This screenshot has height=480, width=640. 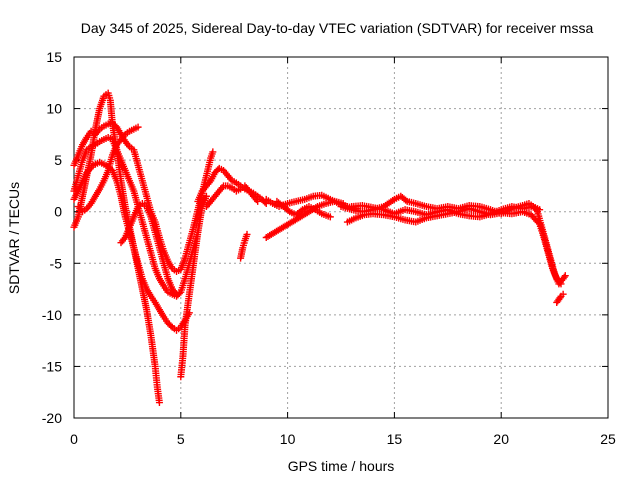 What do you see at coordinates (54, 109) in the screenshot?
I see `y-tick-label: 10` at bounding box center [54, 109].